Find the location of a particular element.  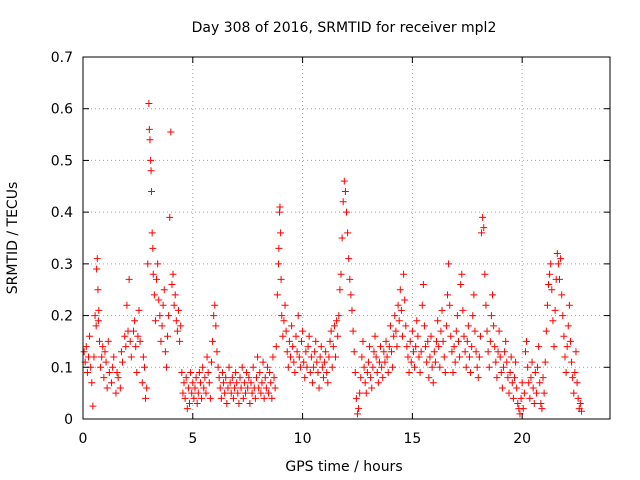

y-tick-labels: 0 0.1 0.2 0.3 0.4 0.5 0.6 0.7 is located at coordinates (62, 239).